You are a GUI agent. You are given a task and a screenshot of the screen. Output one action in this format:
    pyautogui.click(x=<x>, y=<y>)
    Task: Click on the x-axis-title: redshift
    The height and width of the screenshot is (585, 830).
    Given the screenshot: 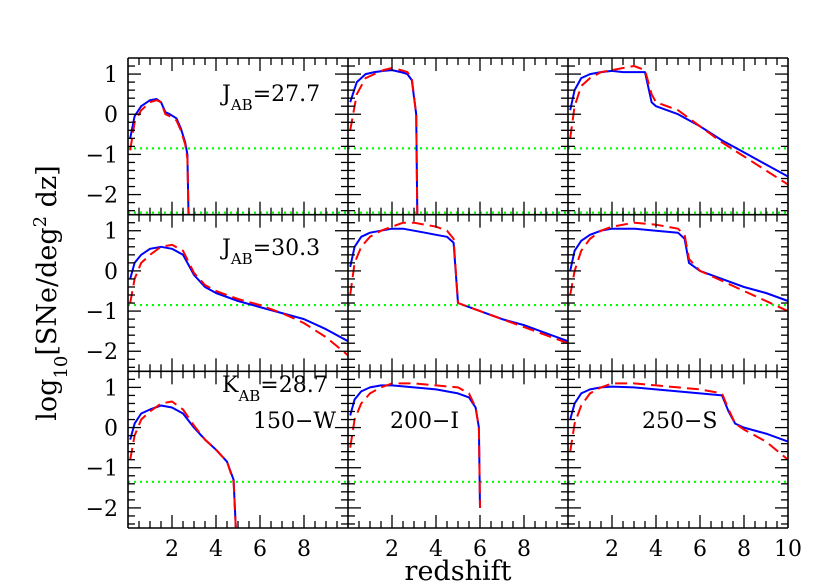 What is the action you would take?
    pyautogui.click(x=458, y=570)
    